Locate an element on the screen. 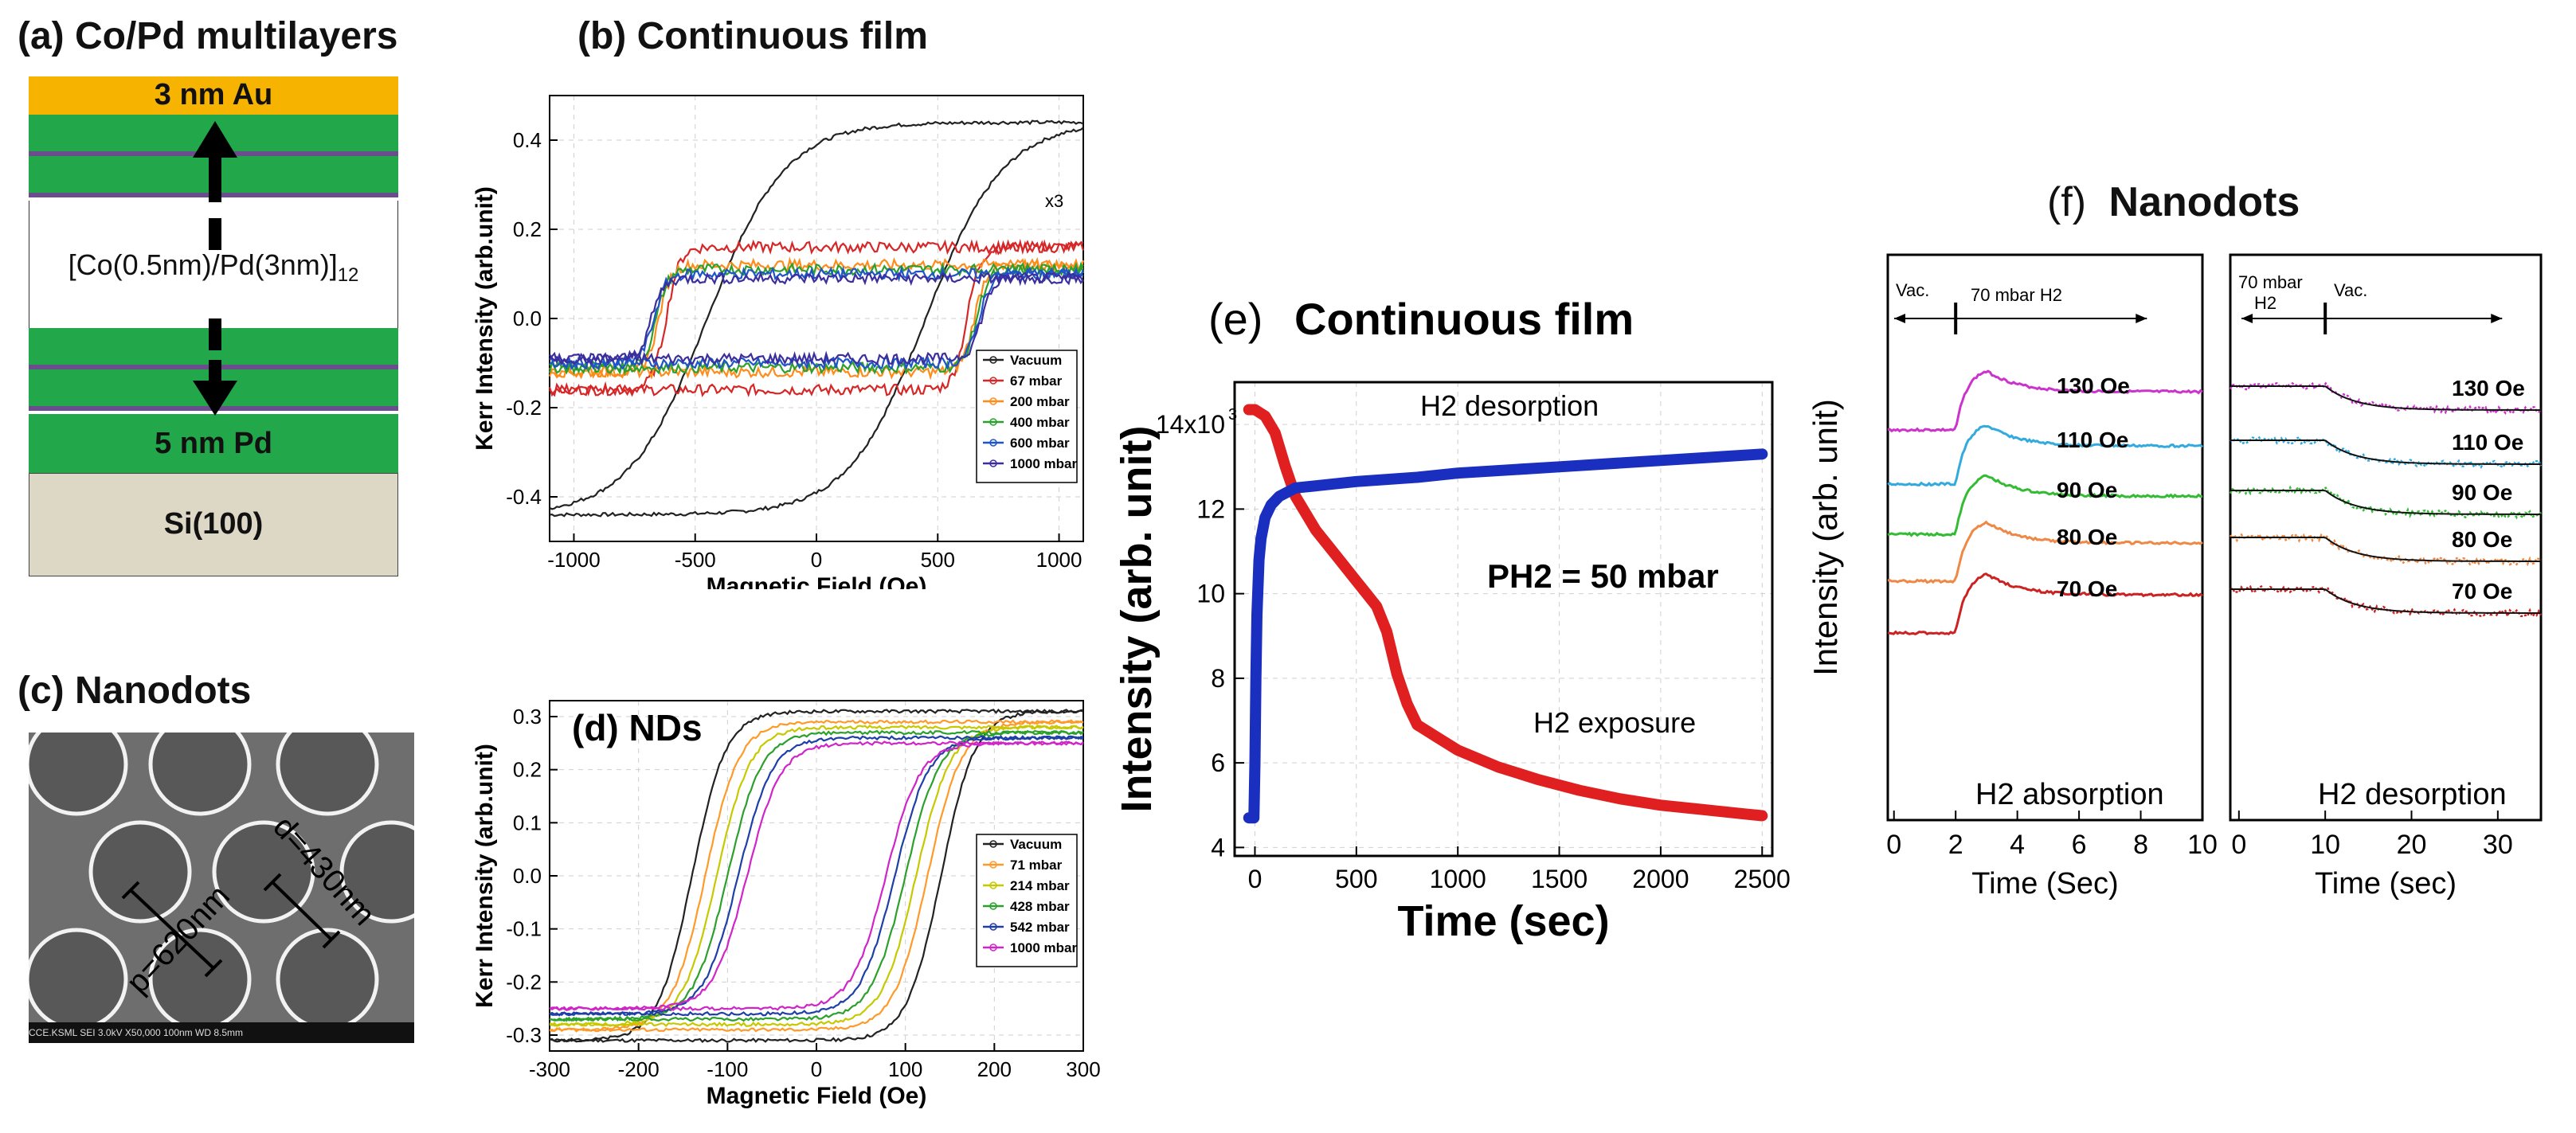  f-abs-xtick-label: 2 is located at coordinates (1955, 845).